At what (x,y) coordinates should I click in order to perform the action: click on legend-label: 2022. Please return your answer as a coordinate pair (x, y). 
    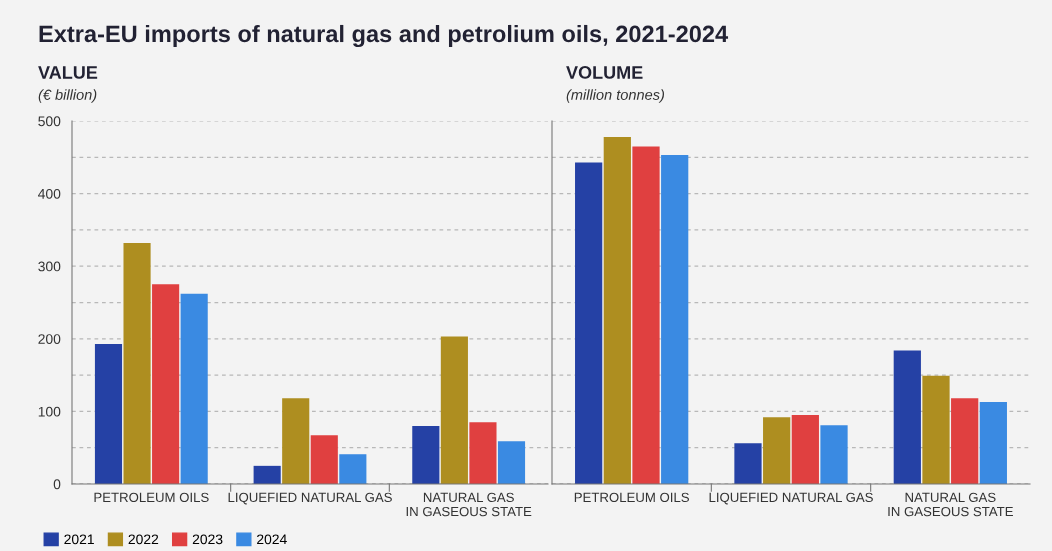
    Looking at the image, I should click on (143, 539).